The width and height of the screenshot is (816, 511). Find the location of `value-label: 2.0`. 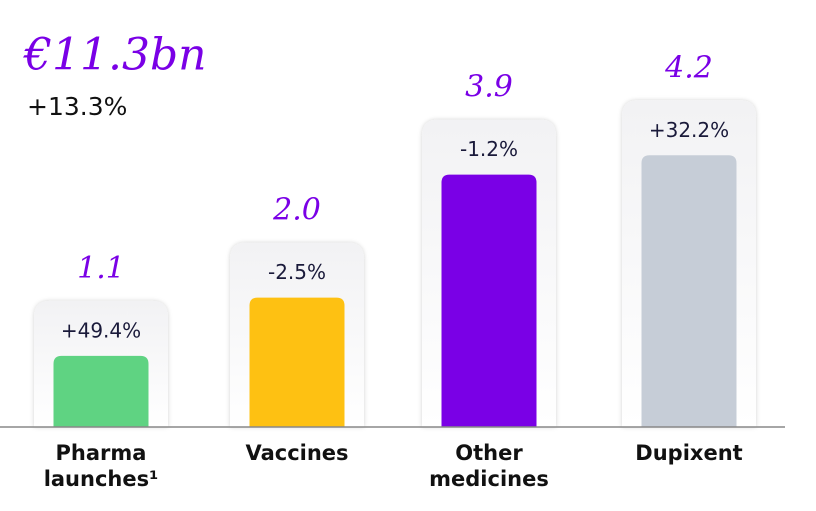

value-label: 2.0 is located at coordinates (296, 210).